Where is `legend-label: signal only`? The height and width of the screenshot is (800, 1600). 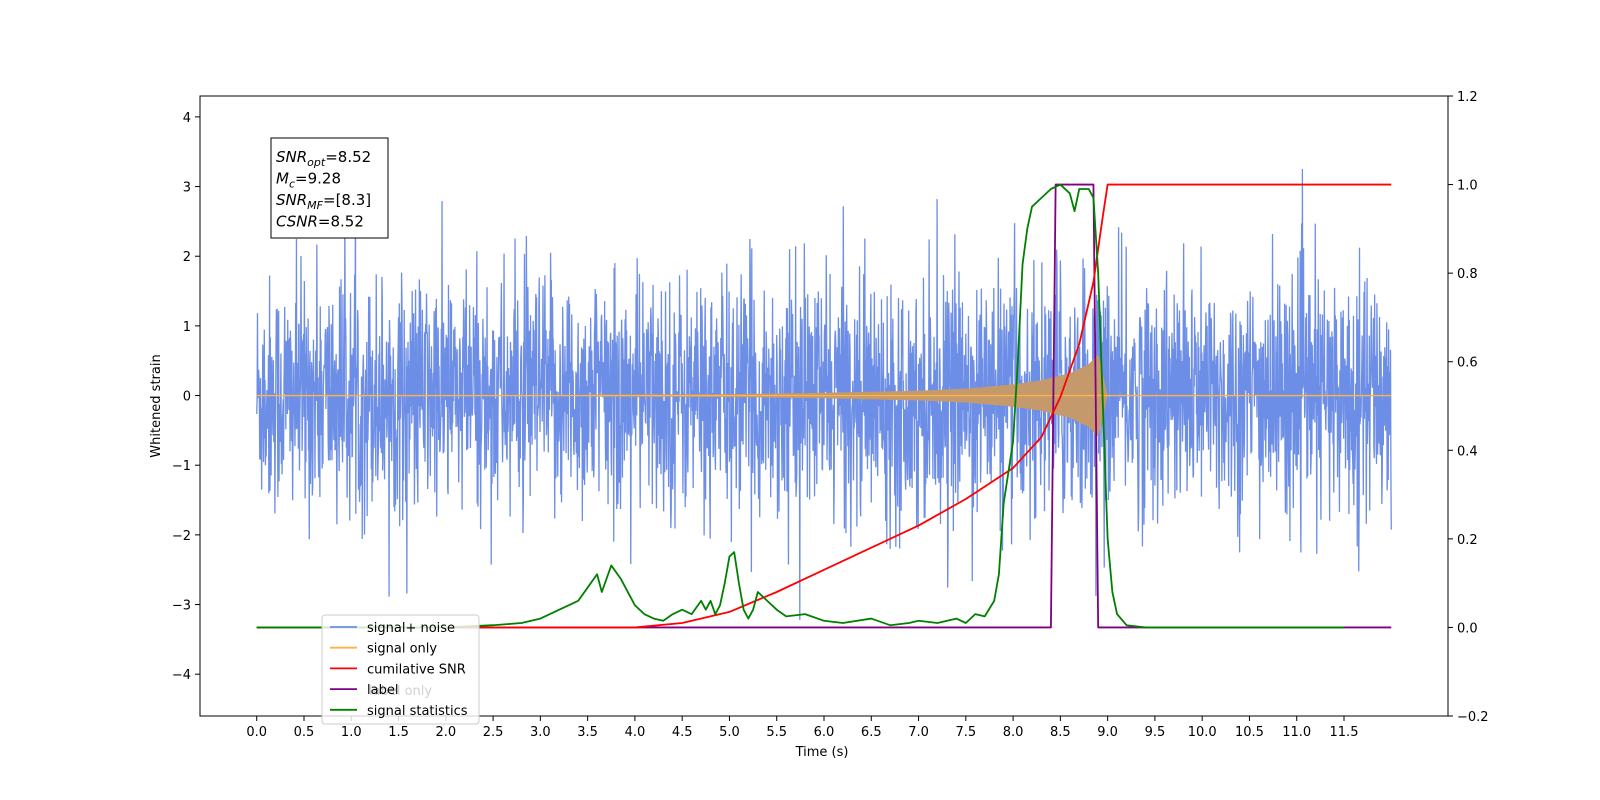 legend-label: signal only is located at coordinates (402, 649).